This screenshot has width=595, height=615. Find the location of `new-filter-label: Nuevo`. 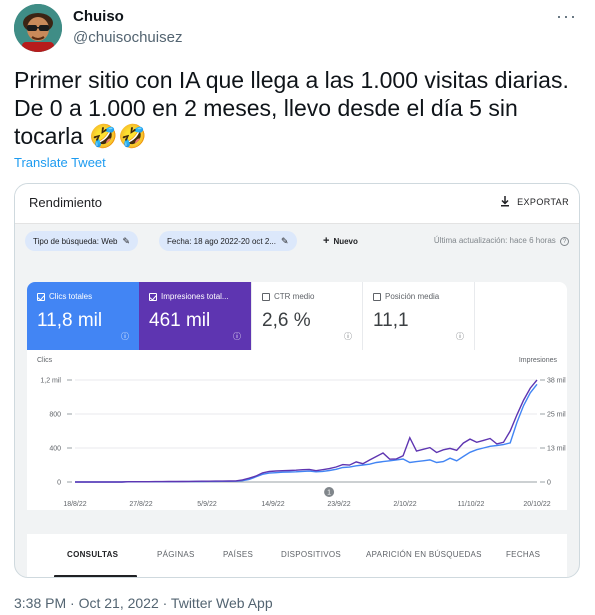

new-filter-label: Nuevo is located at coordinates (345, 241).